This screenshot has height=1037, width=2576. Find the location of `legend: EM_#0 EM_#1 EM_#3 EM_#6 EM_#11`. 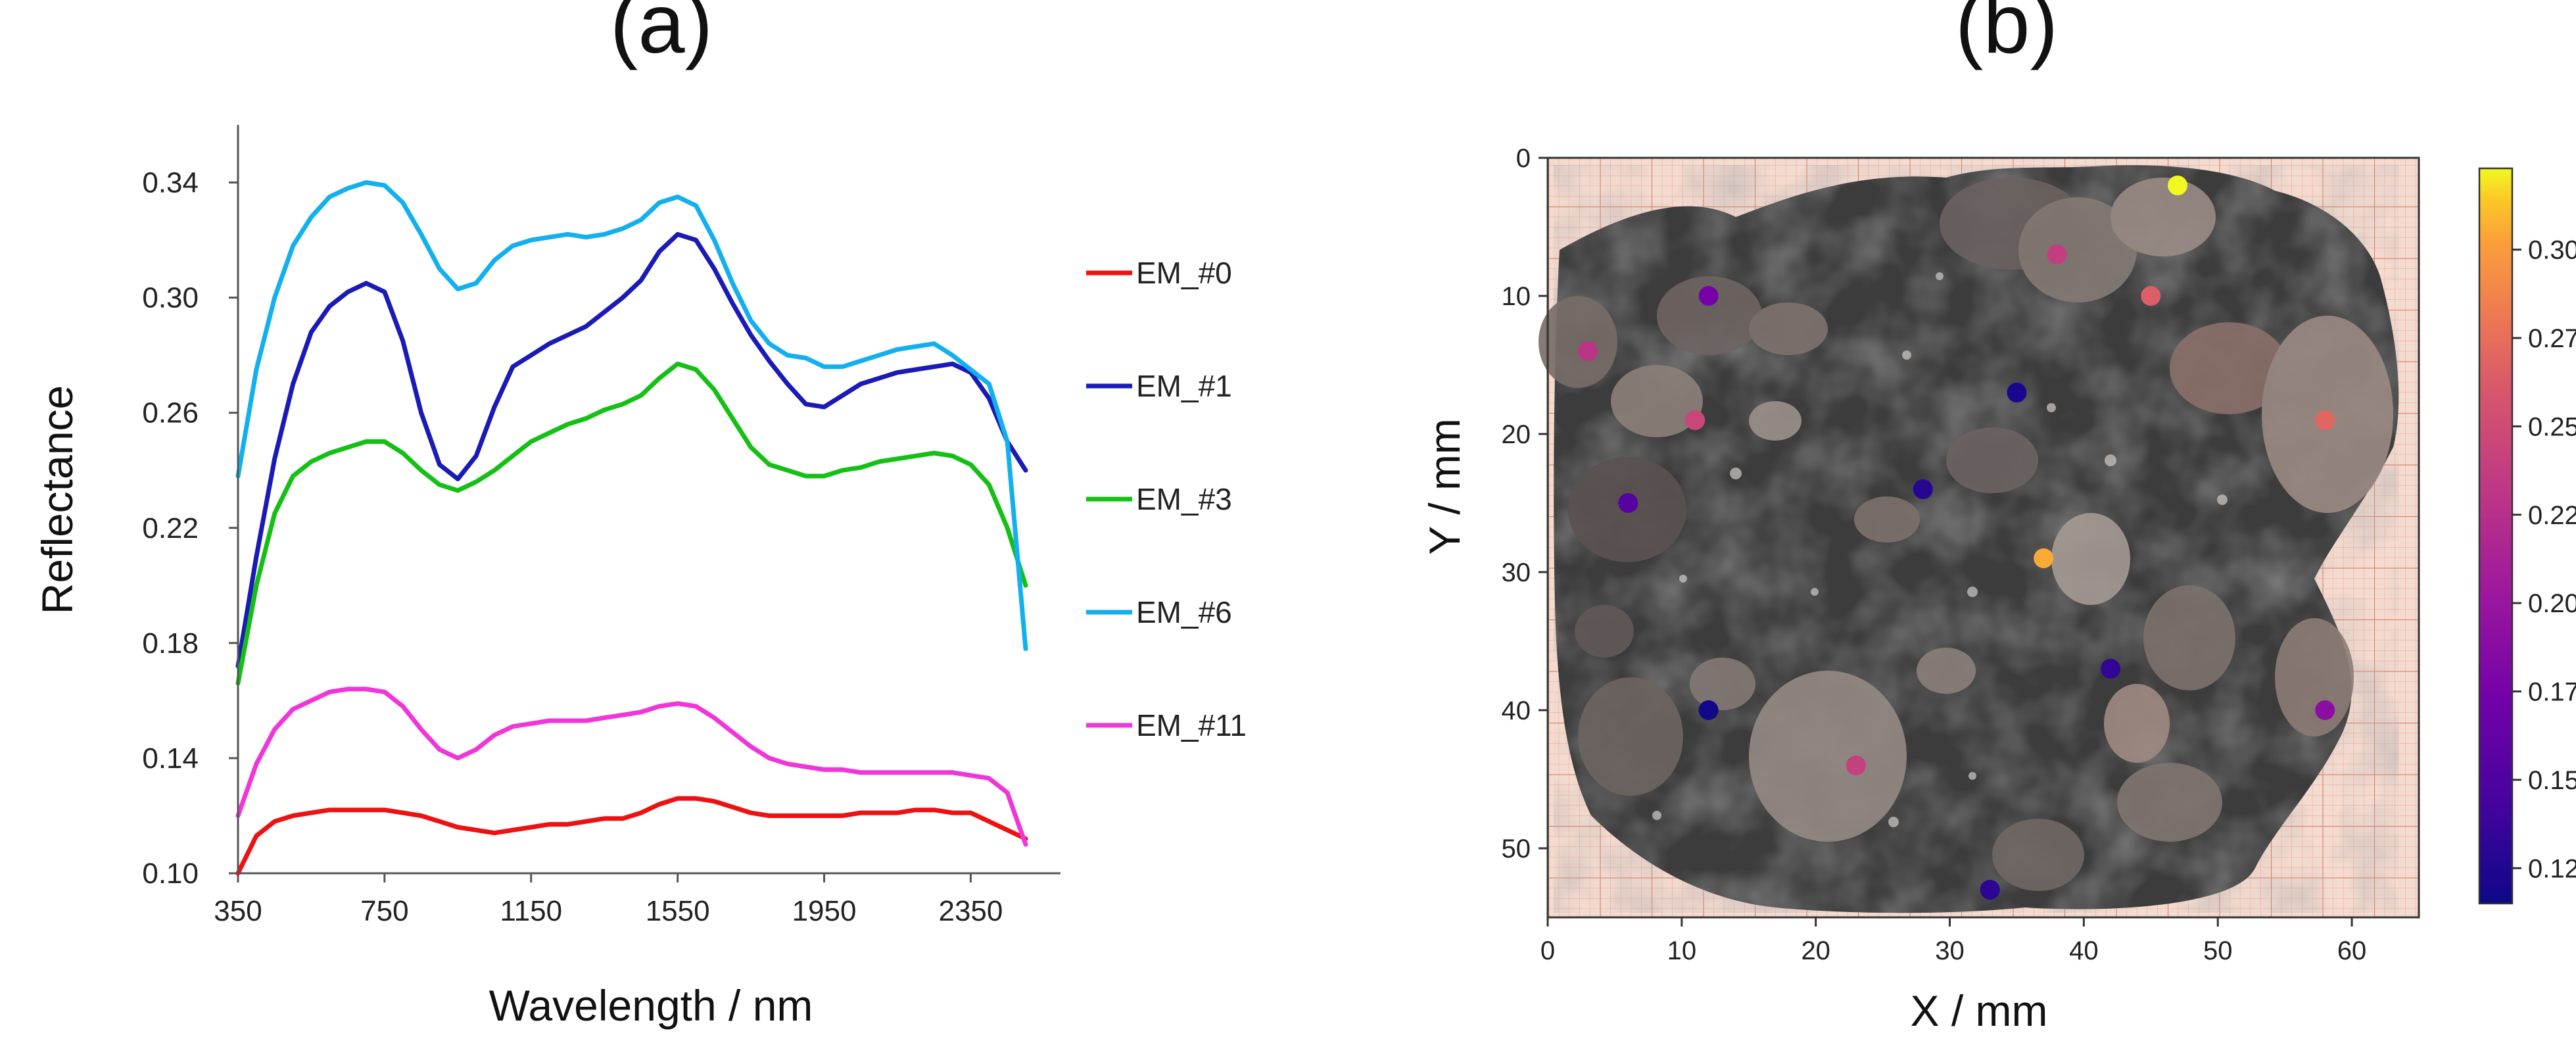

legend: EM_#0 EM_#1 EM_#3 EM_#6 EM_#11 is located at coordinates (1167, 499).